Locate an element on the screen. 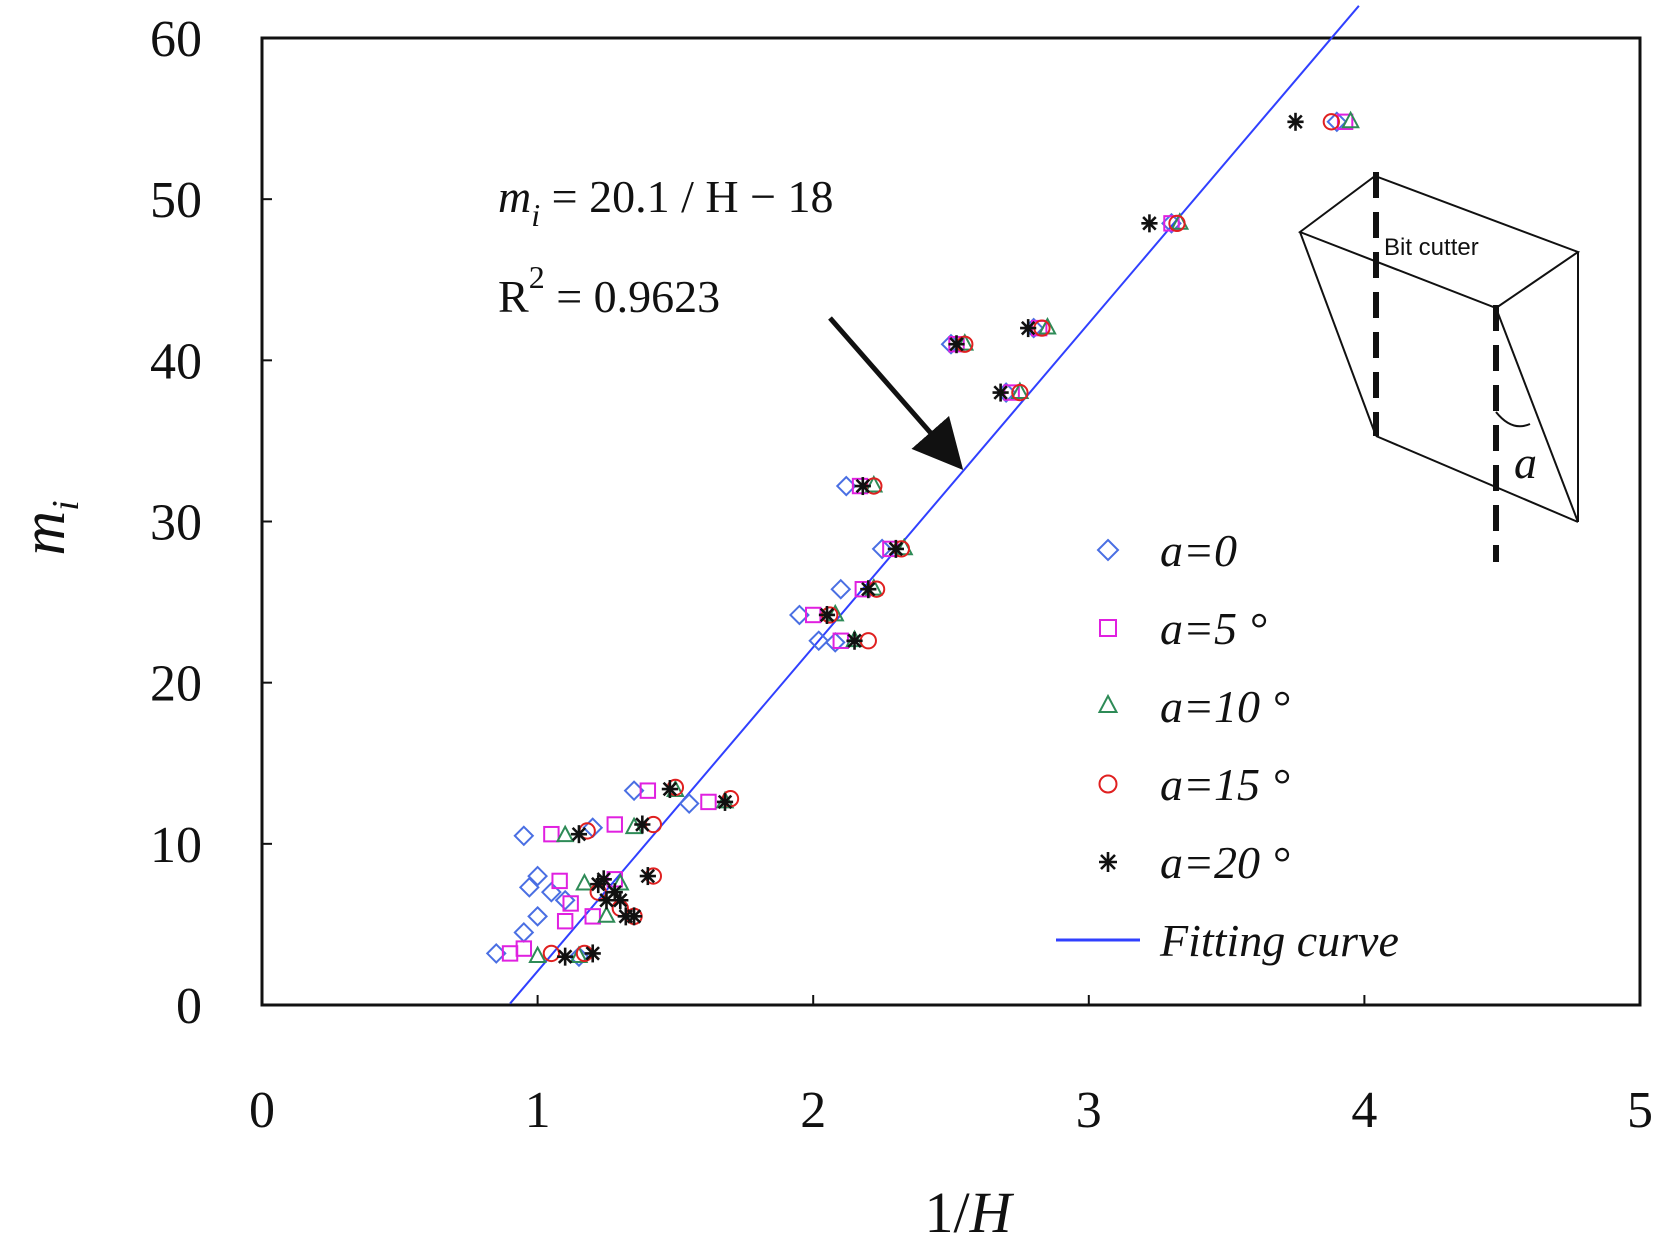 The height and width of the screenshot is (1248, 1658). legend-marker-circle is located at coordinates (1108, 784).